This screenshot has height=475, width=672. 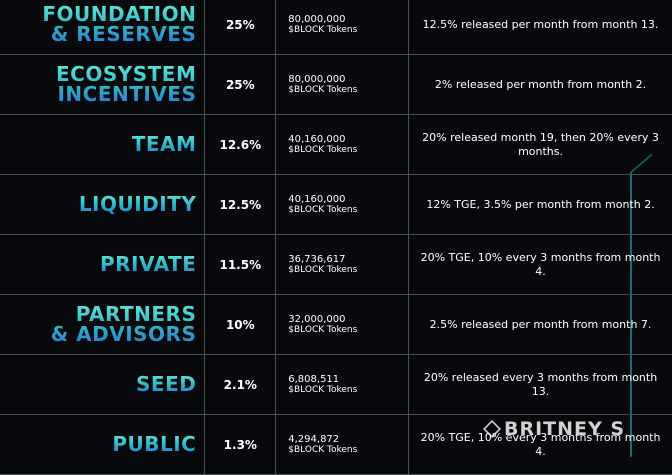 What do you see at coordinates (154, 444) in the screenshot?
I see `category-label: Public` at bounding box center [154, 444].